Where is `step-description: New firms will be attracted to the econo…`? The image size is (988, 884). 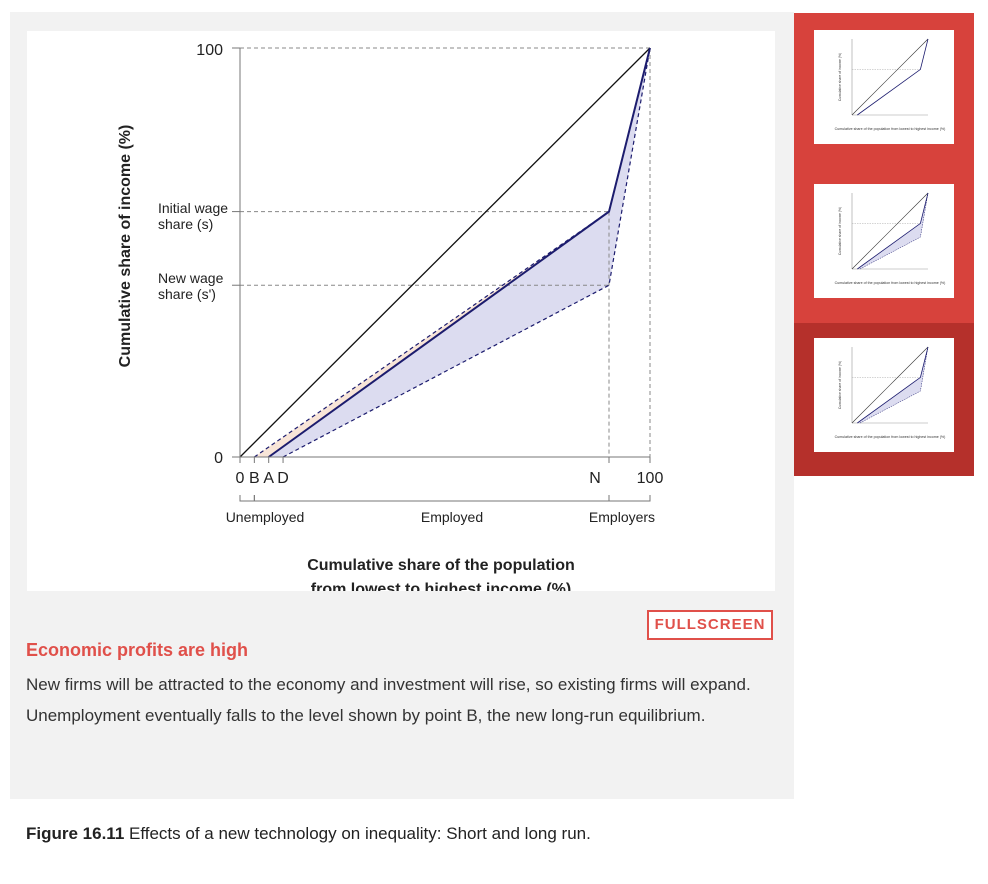
step-description: New firms will be attracted to the econo… is located at coordinates (388, 700).